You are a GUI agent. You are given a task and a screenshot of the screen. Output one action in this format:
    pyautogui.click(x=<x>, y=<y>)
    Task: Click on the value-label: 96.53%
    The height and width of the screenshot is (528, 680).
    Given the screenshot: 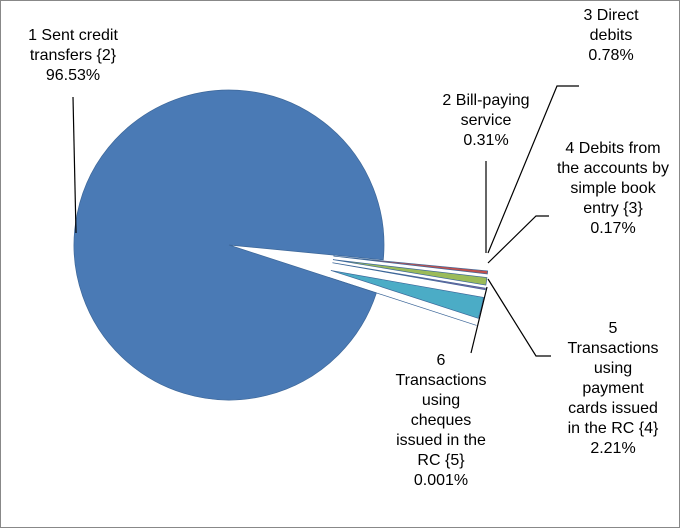 What is the action you would take?
    pyautogui.click(x=73, y=75)
    